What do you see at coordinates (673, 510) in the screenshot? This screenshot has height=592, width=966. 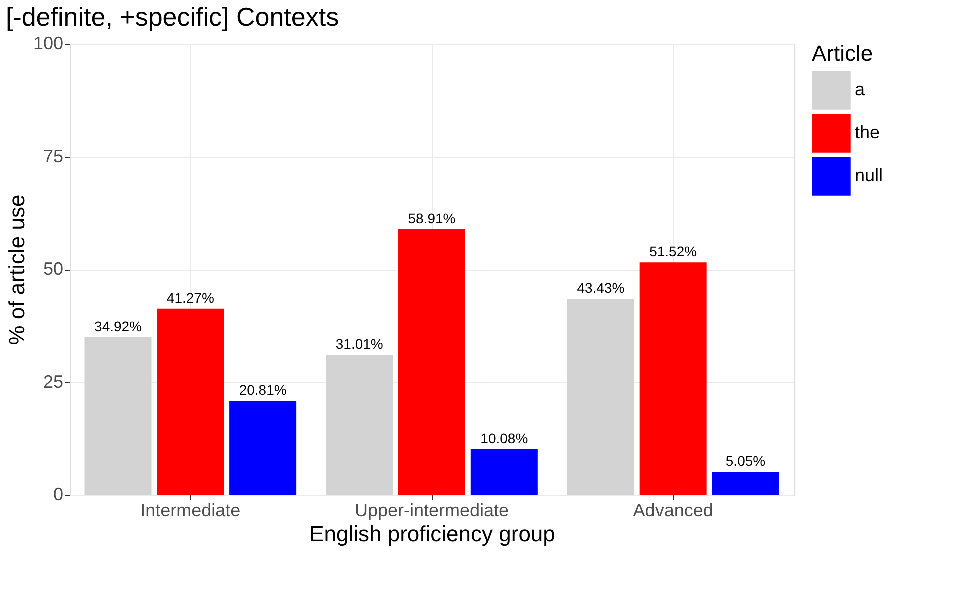 I see `x-tick-label: Advanced` at bounding box center [673, 510].